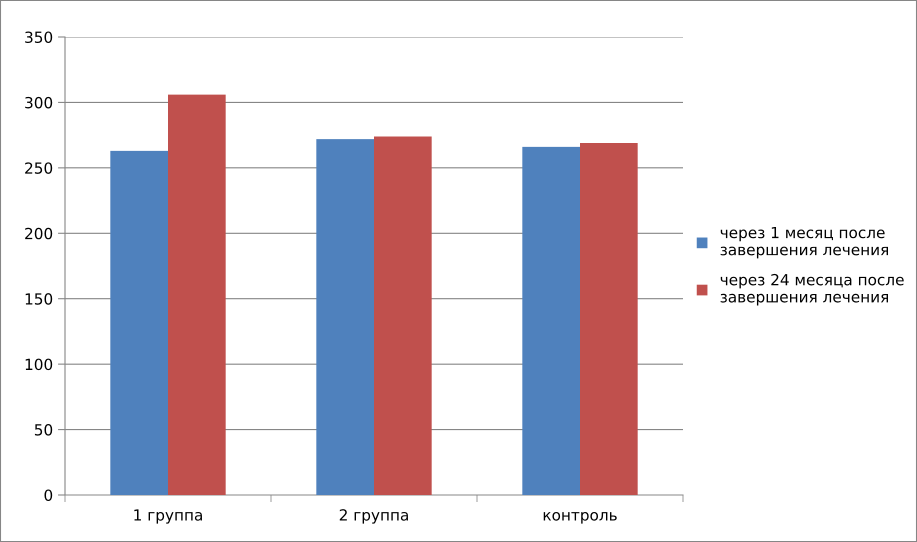  What do you see at coordinates (43, 430) in the screenshot?
I see `y-tick-label: 50` at bounding box center [43, 430].